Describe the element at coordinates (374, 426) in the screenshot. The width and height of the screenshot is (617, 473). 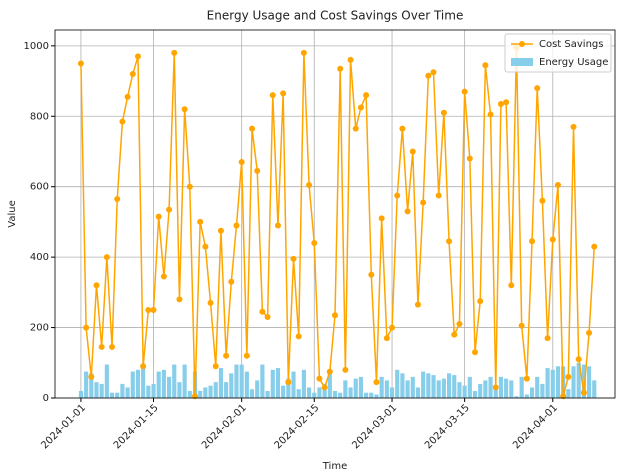
I see `x-tick-label: 2024-03-01` at that location.